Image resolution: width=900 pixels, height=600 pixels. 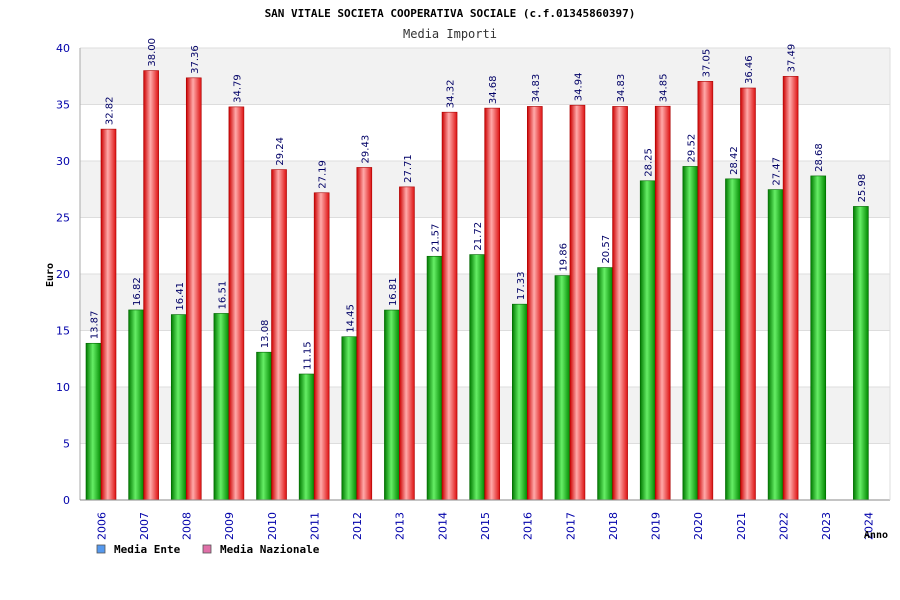 I want to click on bar-media-nazionale-2009, so click(x=236, y=303).